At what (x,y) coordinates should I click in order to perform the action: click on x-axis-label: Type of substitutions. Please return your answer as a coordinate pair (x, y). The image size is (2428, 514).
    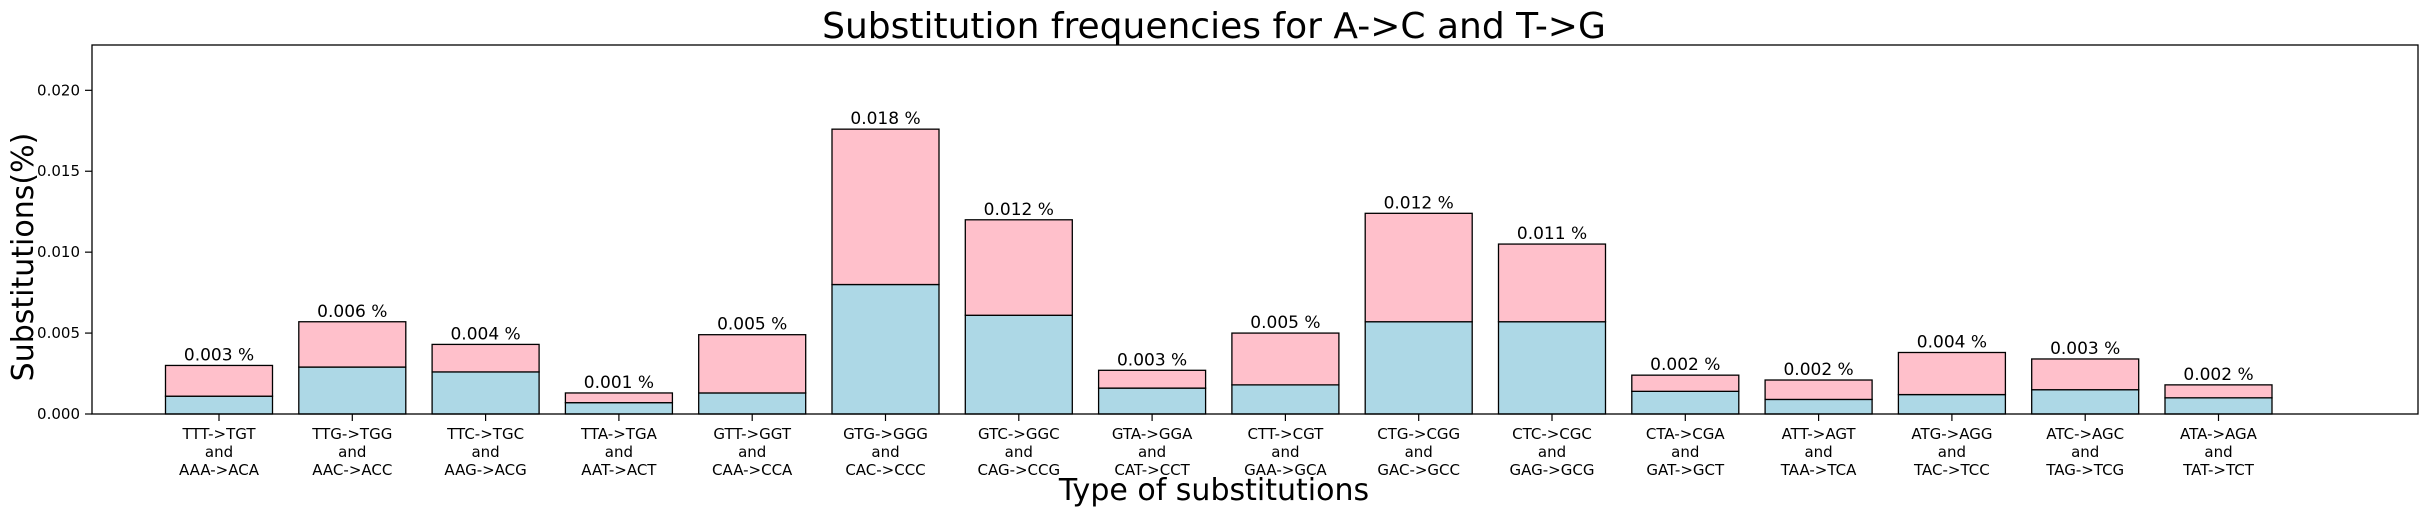
    Looking at the image, I should click on (1213, 490).